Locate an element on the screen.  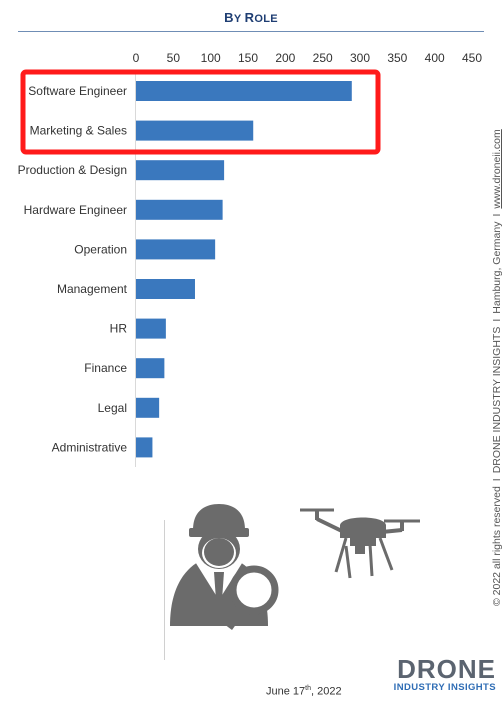
x-tick-label: 50 is located at coordinates (174, 58).